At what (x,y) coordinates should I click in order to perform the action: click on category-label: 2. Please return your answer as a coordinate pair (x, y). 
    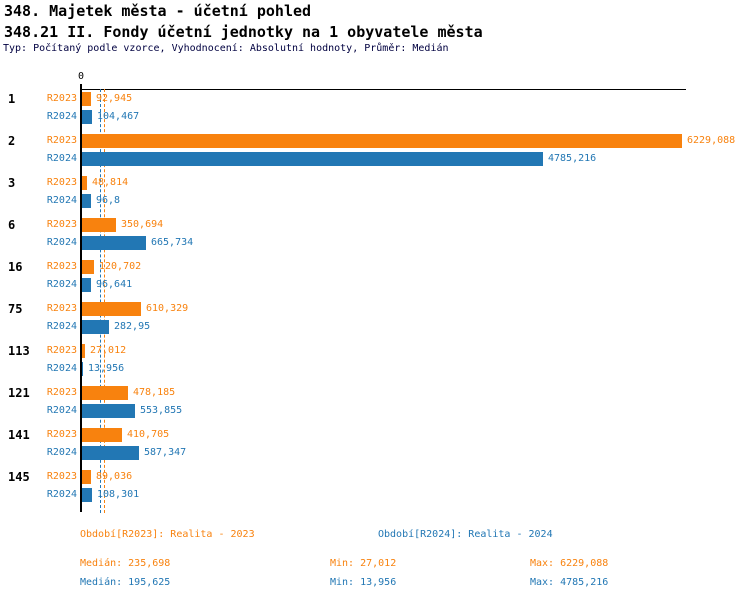
    Looking at the image, I should click on (12, 141).